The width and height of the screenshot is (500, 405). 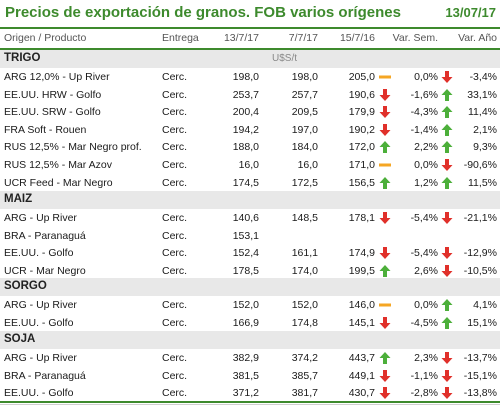 I want to click on row-price-3: 199,5, so click(x=361, y=270).